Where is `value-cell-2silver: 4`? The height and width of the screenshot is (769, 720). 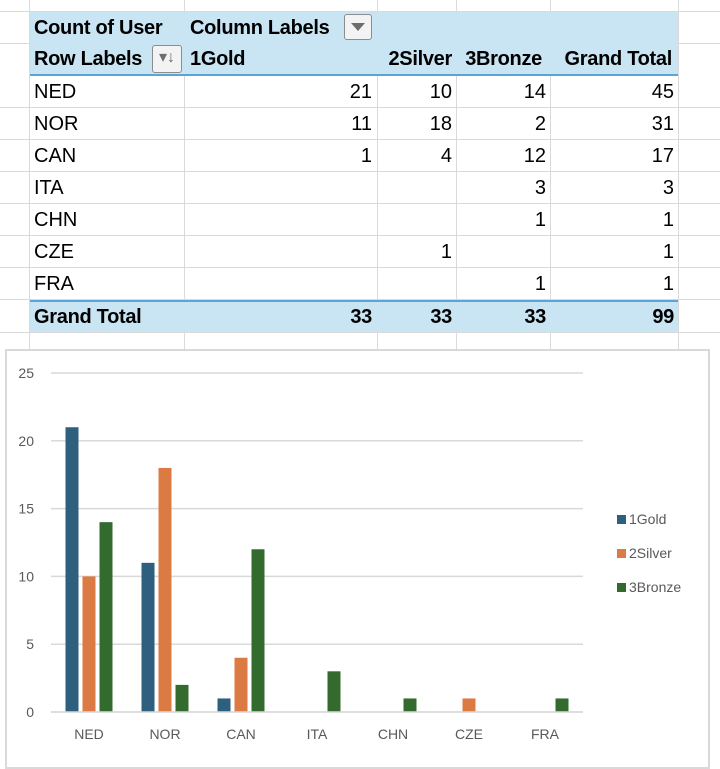 value-cell-2silver: 4 is located at coordinates (446, 156).